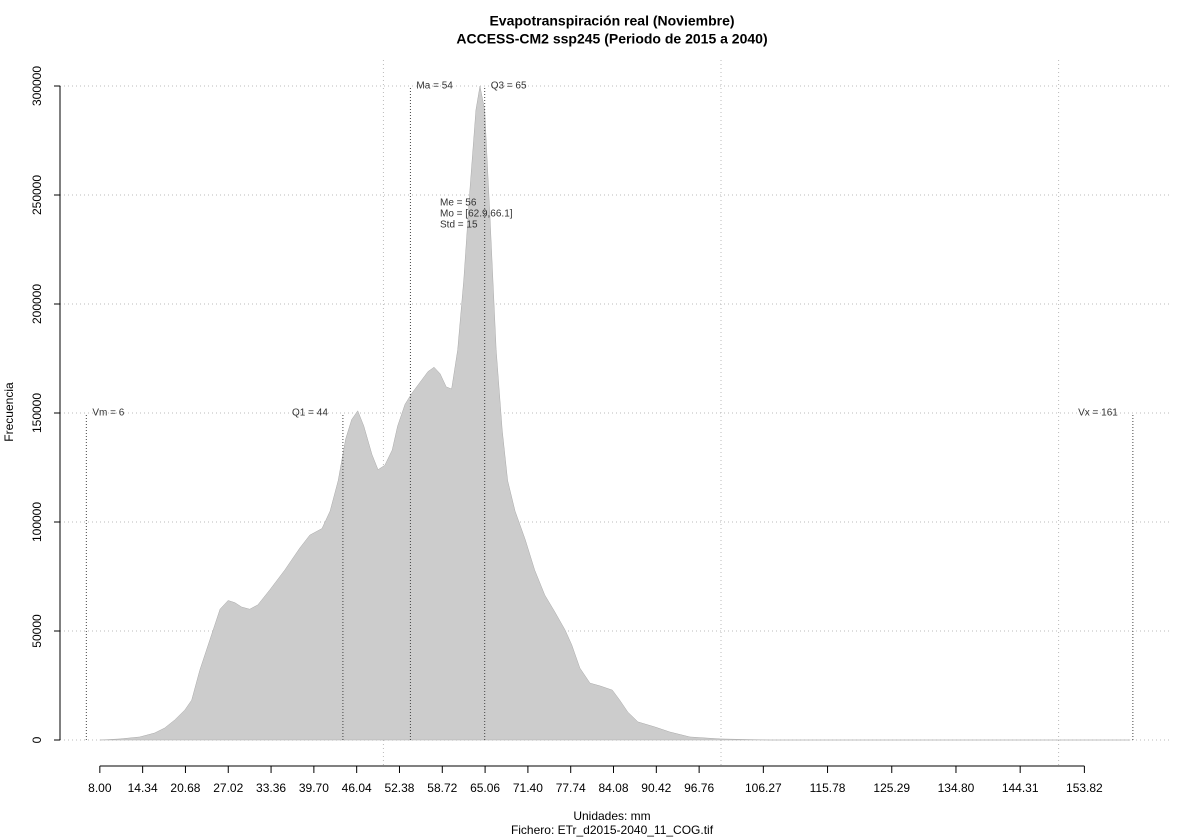 Image resolution: width=1200 pixels, height=840 pixels. I want to click on x-axis-label-file: Fichero: ETr_d2015-2040_11_COG.tif, so click(612, 830).